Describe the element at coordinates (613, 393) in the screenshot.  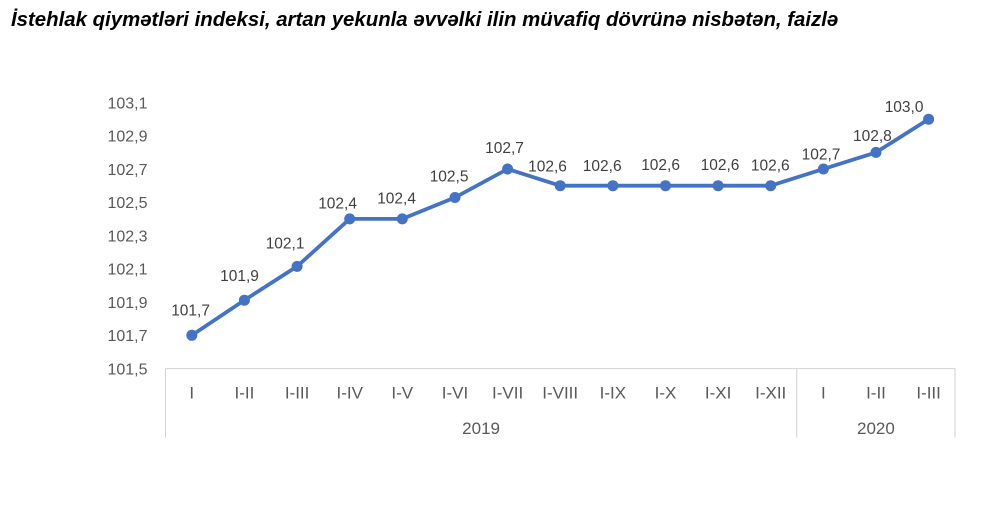
I see `svg-text: I-IX` at that location.